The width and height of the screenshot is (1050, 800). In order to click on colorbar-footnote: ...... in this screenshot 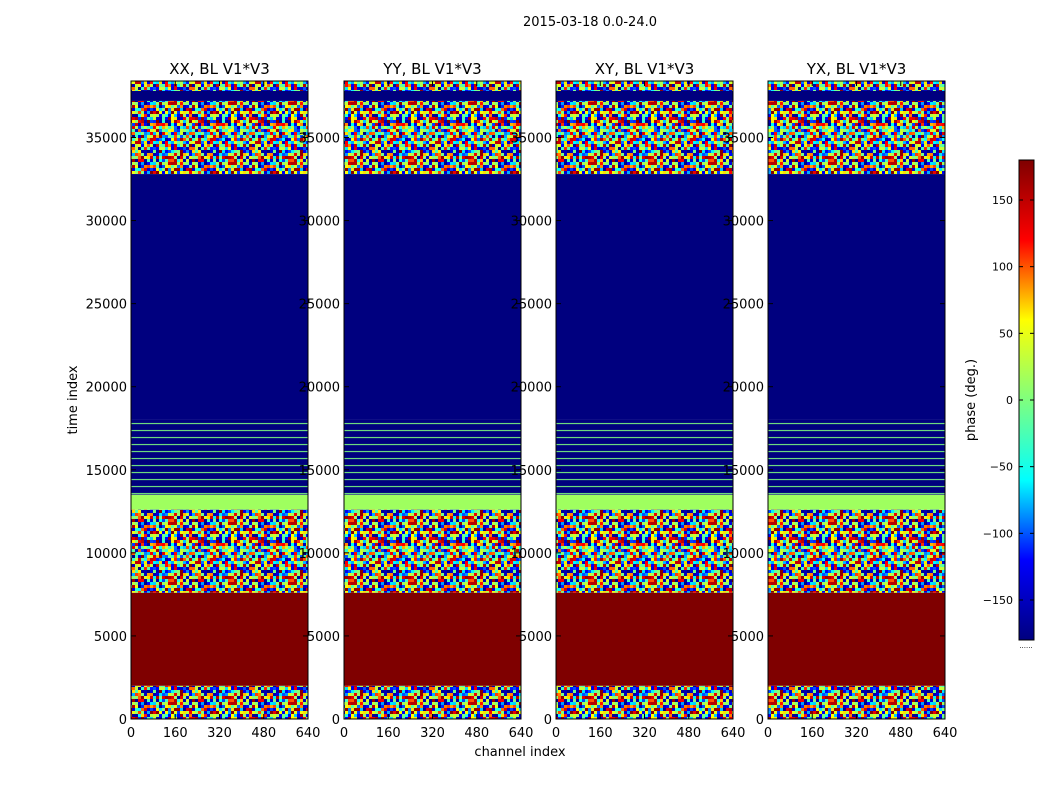, I will do `click(1025, 646)`.